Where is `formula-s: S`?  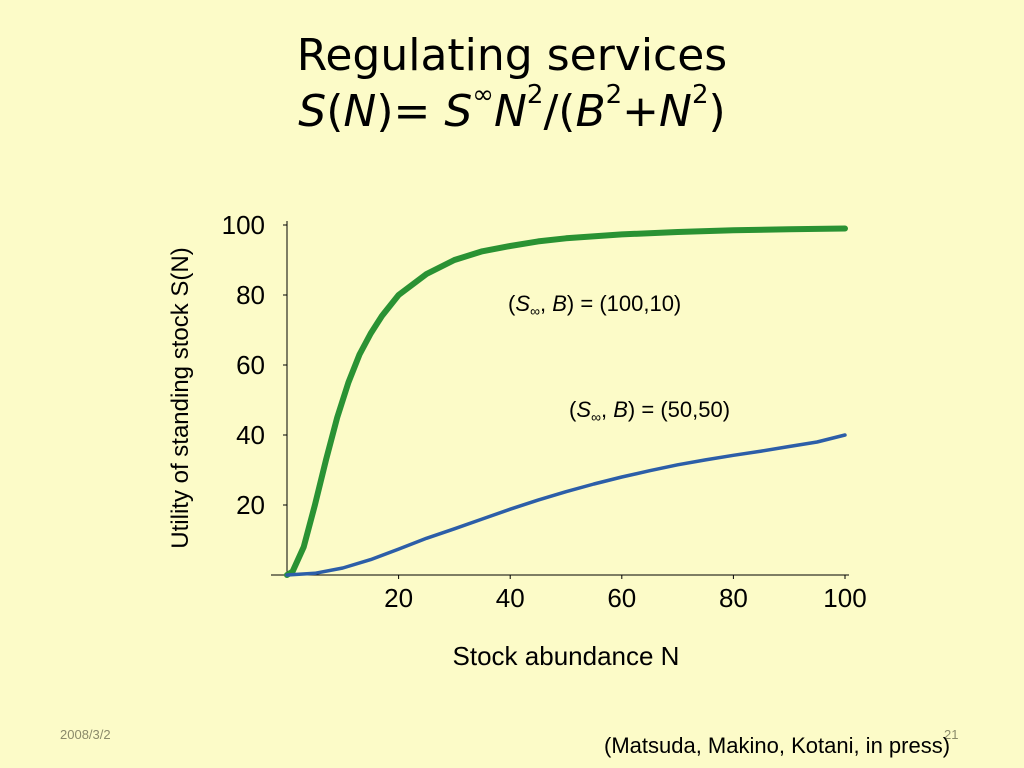 formula-s: S is located at coordinates (312, 111).